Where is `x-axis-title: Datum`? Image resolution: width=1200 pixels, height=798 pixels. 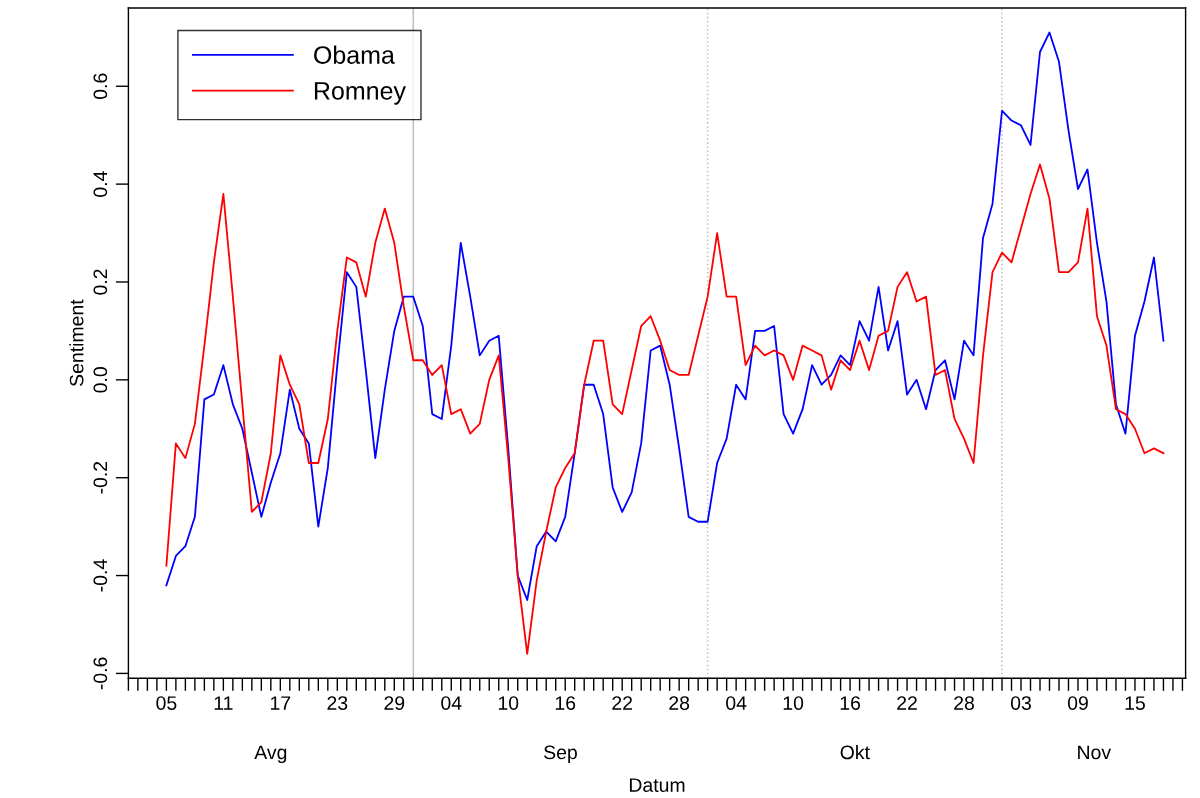
x-axis-title: Datum is located at coordinates (657, 785).